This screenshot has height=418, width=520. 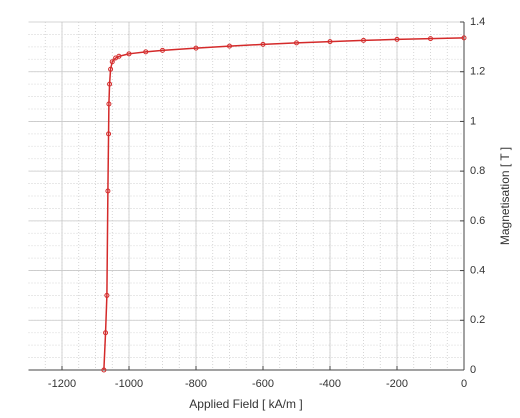 I want to click on x-tick-label: -600, so click(x=263, y=384).